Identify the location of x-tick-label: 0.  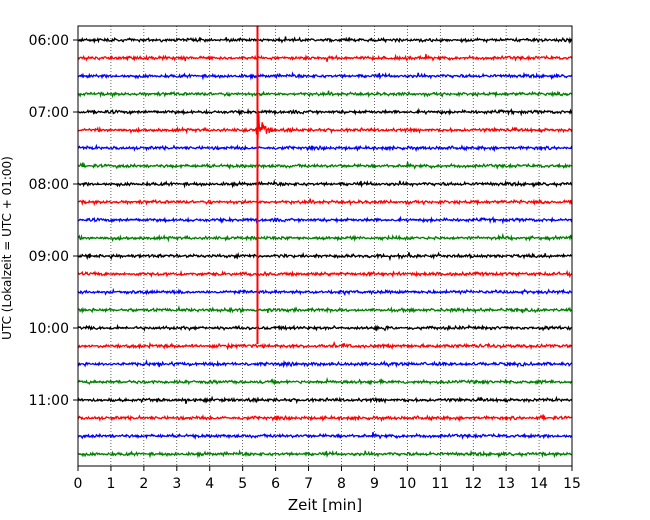
(78, 484).